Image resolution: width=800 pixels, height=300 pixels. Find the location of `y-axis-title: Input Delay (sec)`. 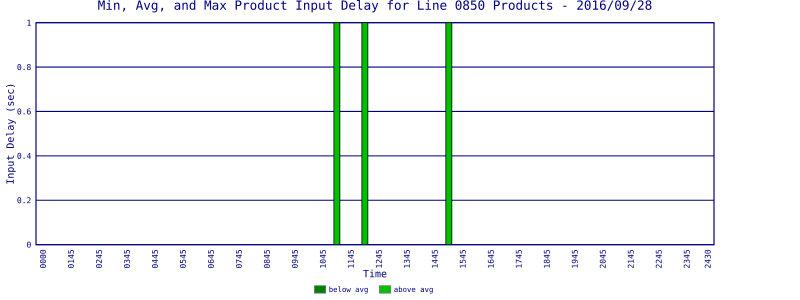

y-axis-title: Input Delay (sec) is located at coordinates (11, 134).